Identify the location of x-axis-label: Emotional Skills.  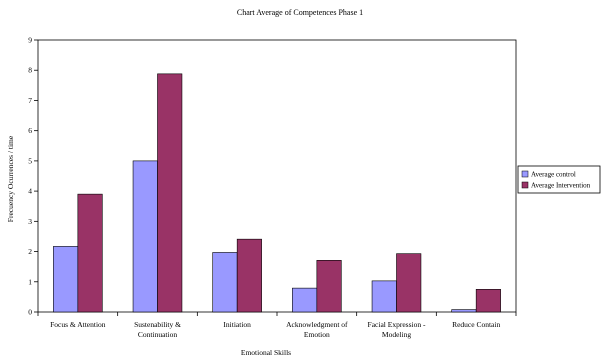
(266, 352).